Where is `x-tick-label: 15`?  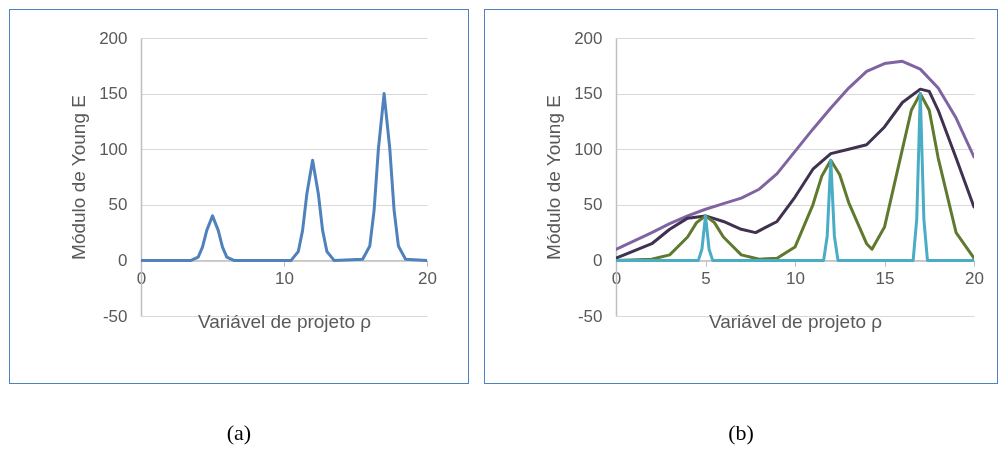
x-tick-label: 15 is located at coordinates (885, 278).